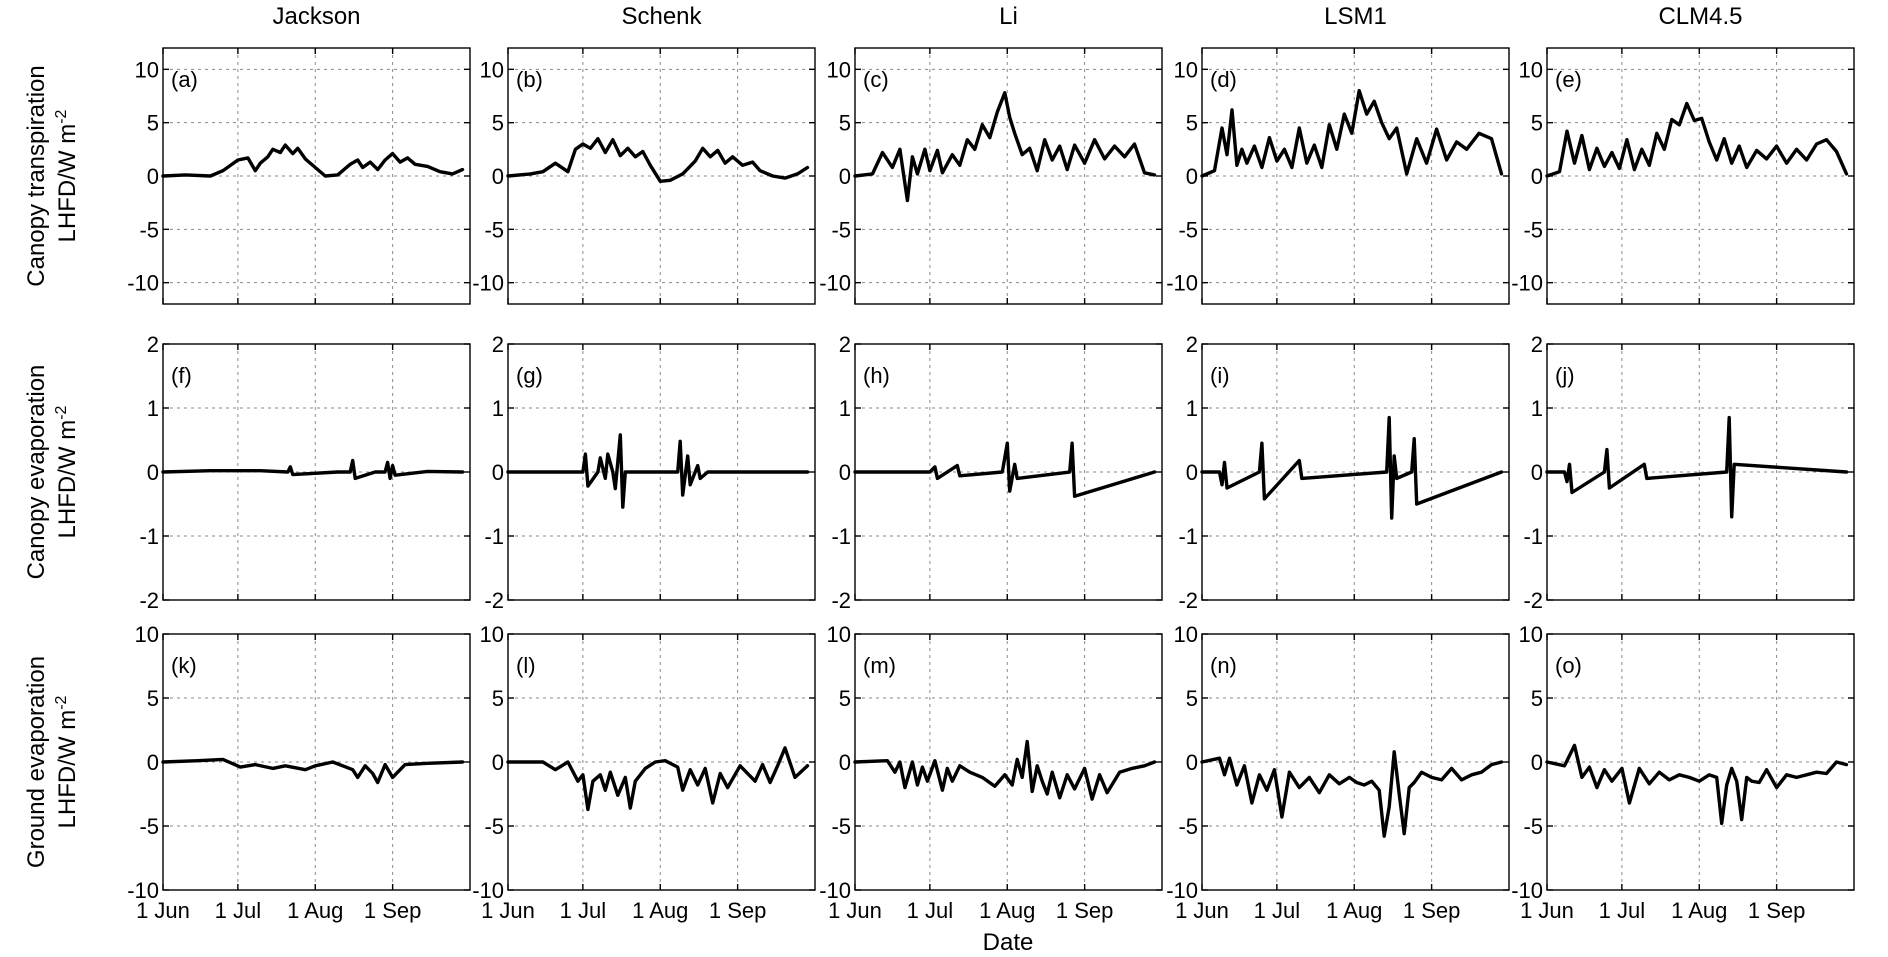  Describe the element at coordinates (1568, 79) in the screenshot. I see `panel-label: (e)` at that location.